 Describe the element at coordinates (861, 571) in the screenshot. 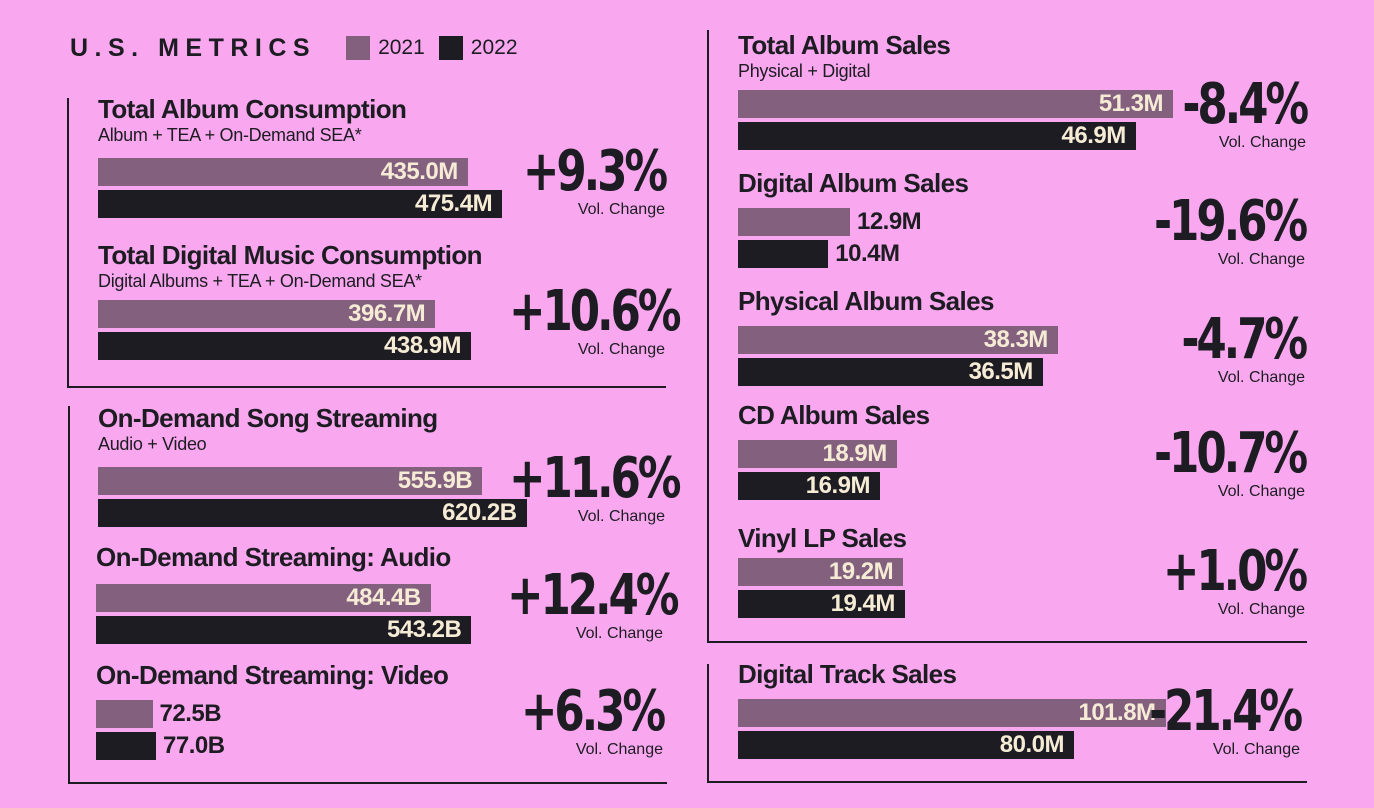

I see `bar-label-2021: 19.2M` at that location.